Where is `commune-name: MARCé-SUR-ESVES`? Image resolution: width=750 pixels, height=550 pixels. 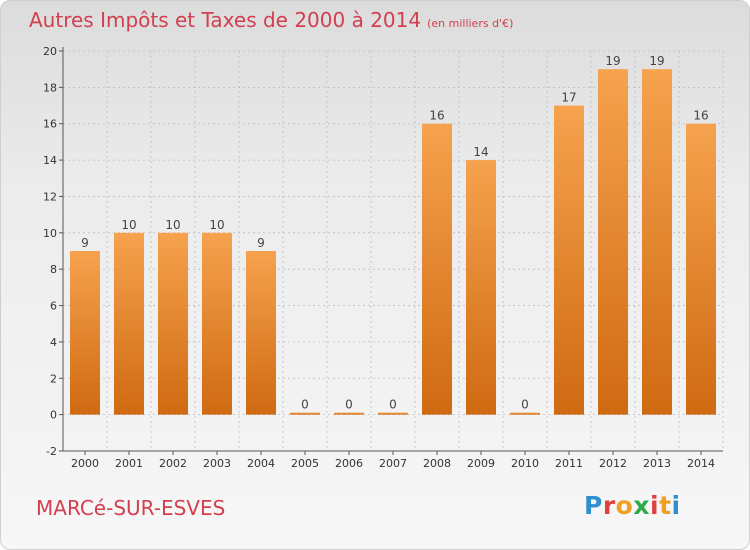
commune-name: MARCé-SUR-ESVES is located at coordinates (131, 508).